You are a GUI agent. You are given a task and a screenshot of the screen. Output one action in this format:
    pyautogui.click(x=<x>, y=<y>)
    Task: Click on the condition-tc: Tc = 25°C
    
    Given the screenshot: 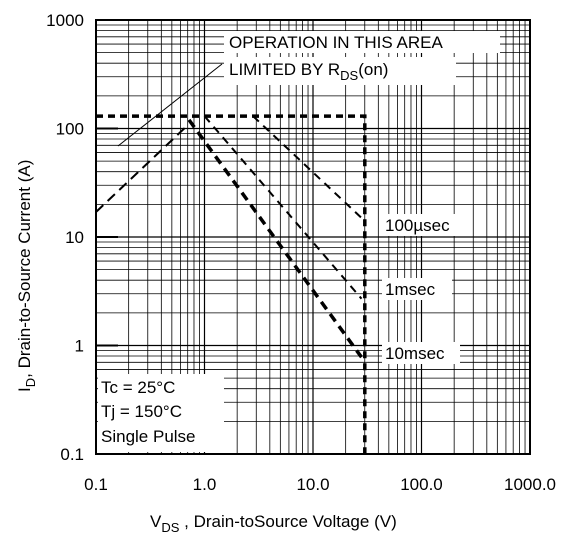 What is the action you would take?
    pyautogui.click(x=138, y=387)
    